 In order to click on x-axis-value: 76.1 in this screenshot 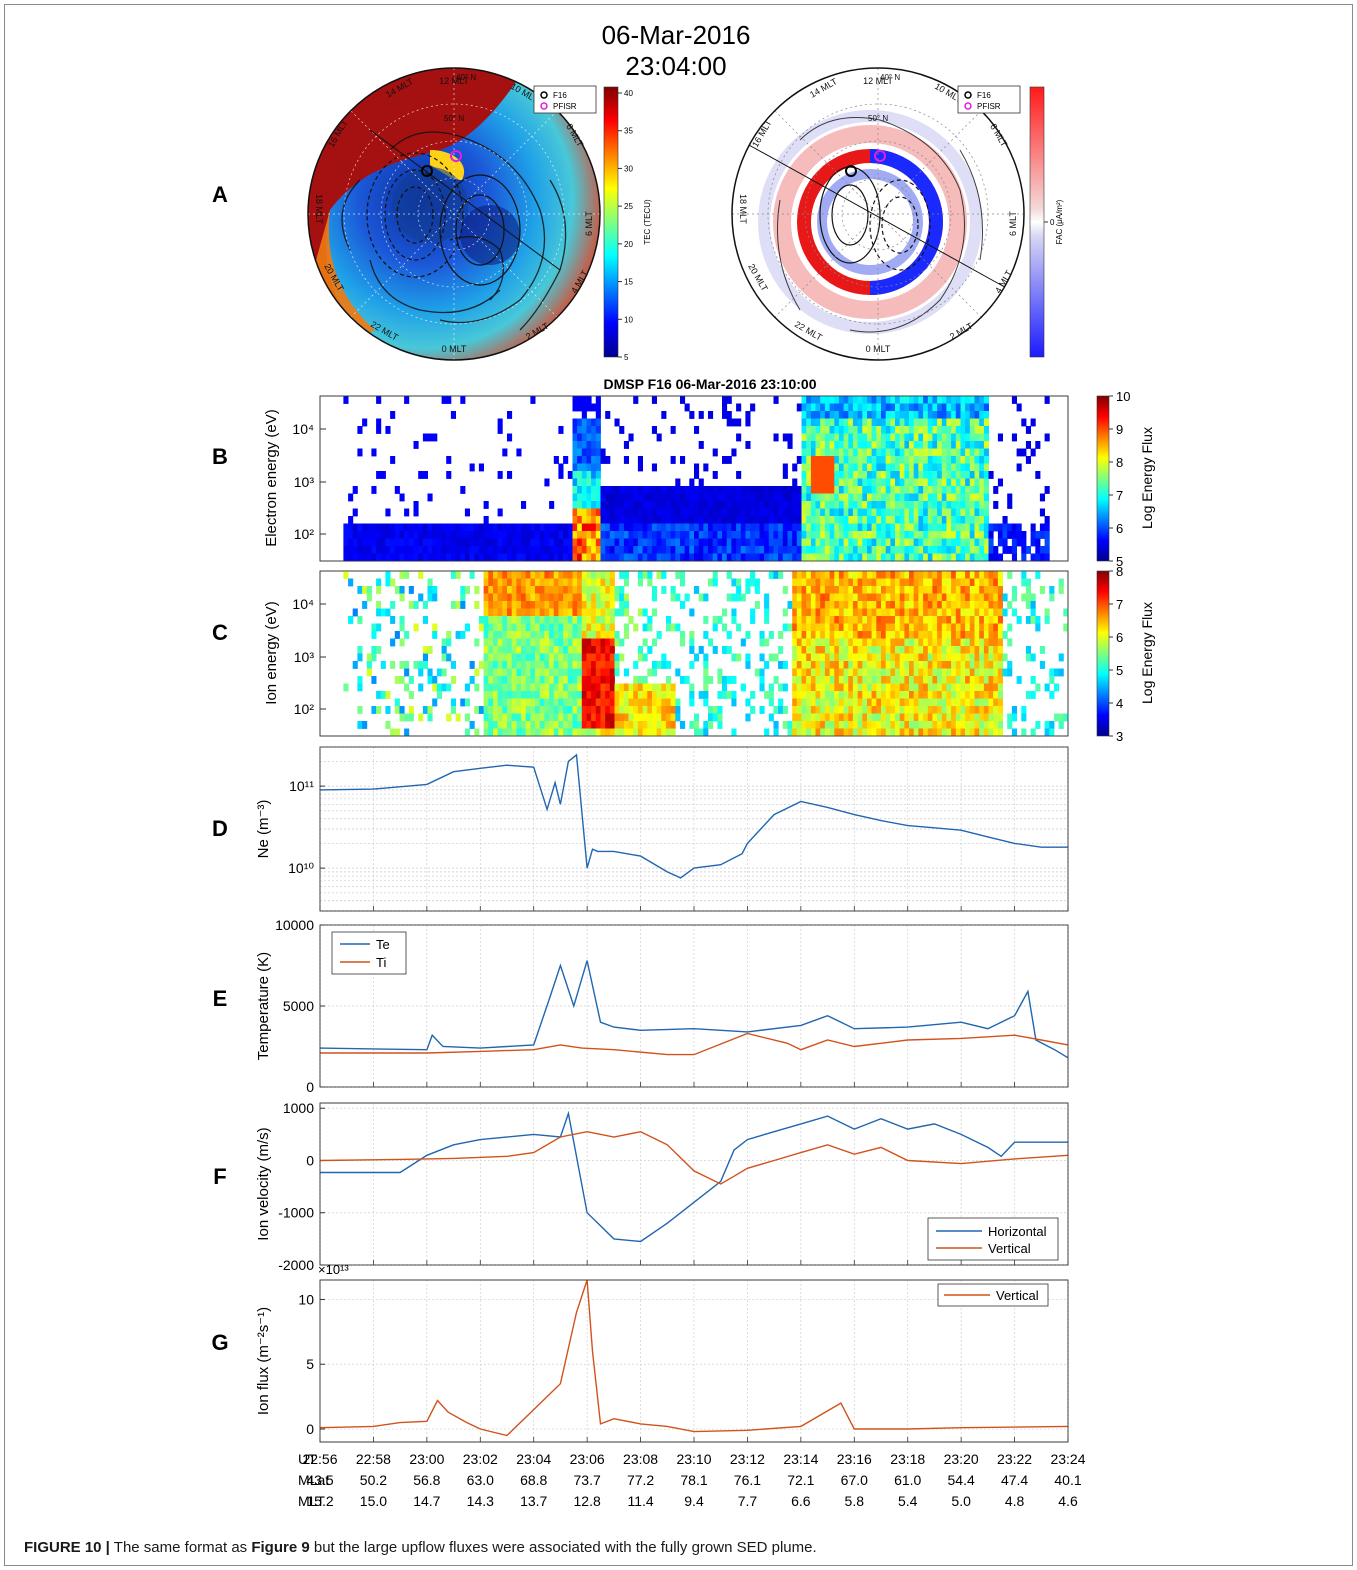, I will do `click(747, 1480)`.